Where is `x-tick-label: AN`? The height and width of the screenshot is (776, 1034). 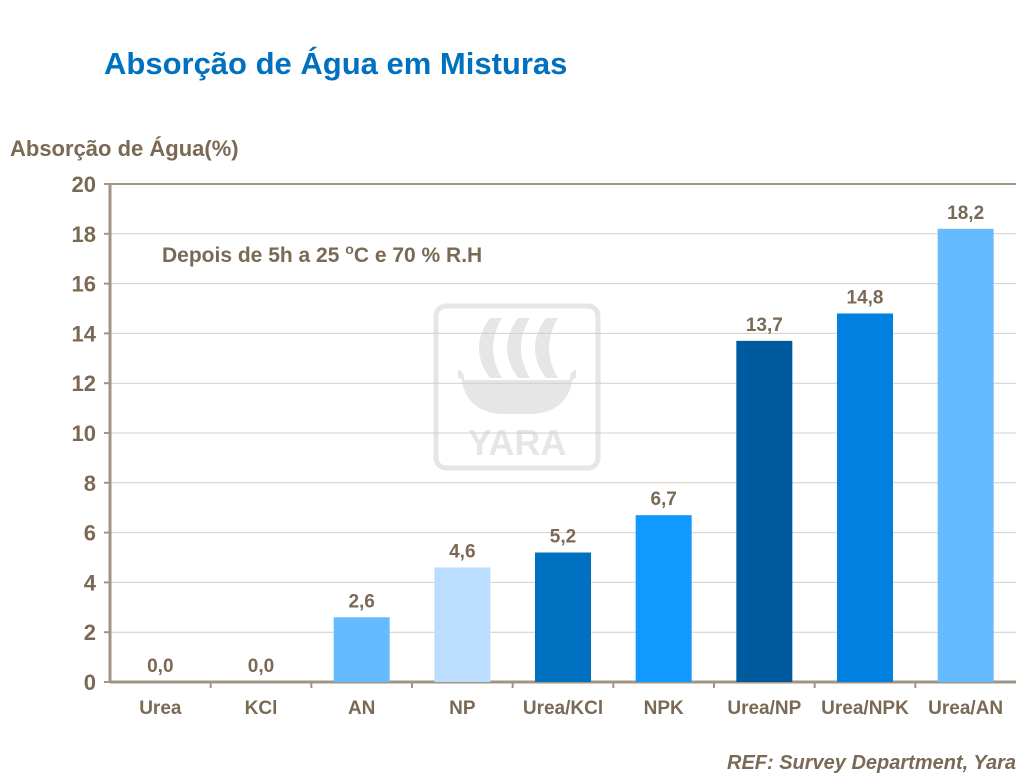
x-tick-label: AN is located at coordinates (361, 708).